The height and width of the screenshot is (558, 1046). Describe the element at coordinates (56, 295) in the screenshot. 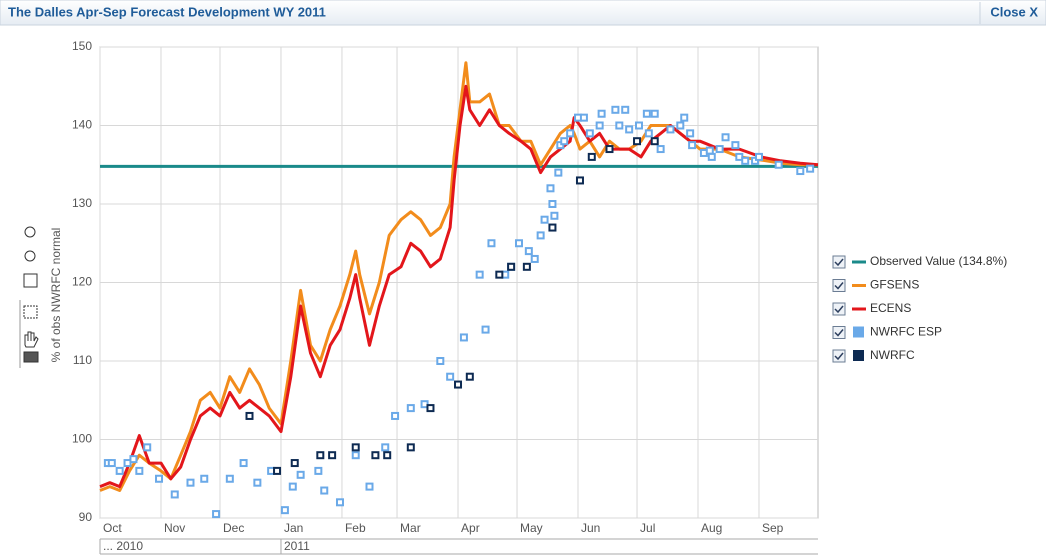

I see `y-axis-label: % of obs NWRFC normal` at that location.